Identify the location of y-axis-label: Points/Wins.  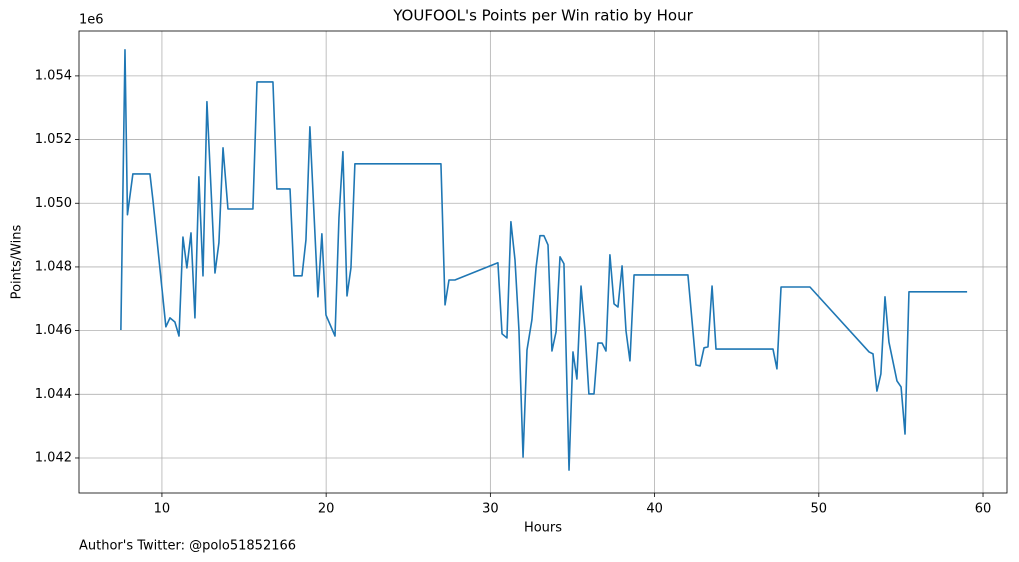
(17, 261).